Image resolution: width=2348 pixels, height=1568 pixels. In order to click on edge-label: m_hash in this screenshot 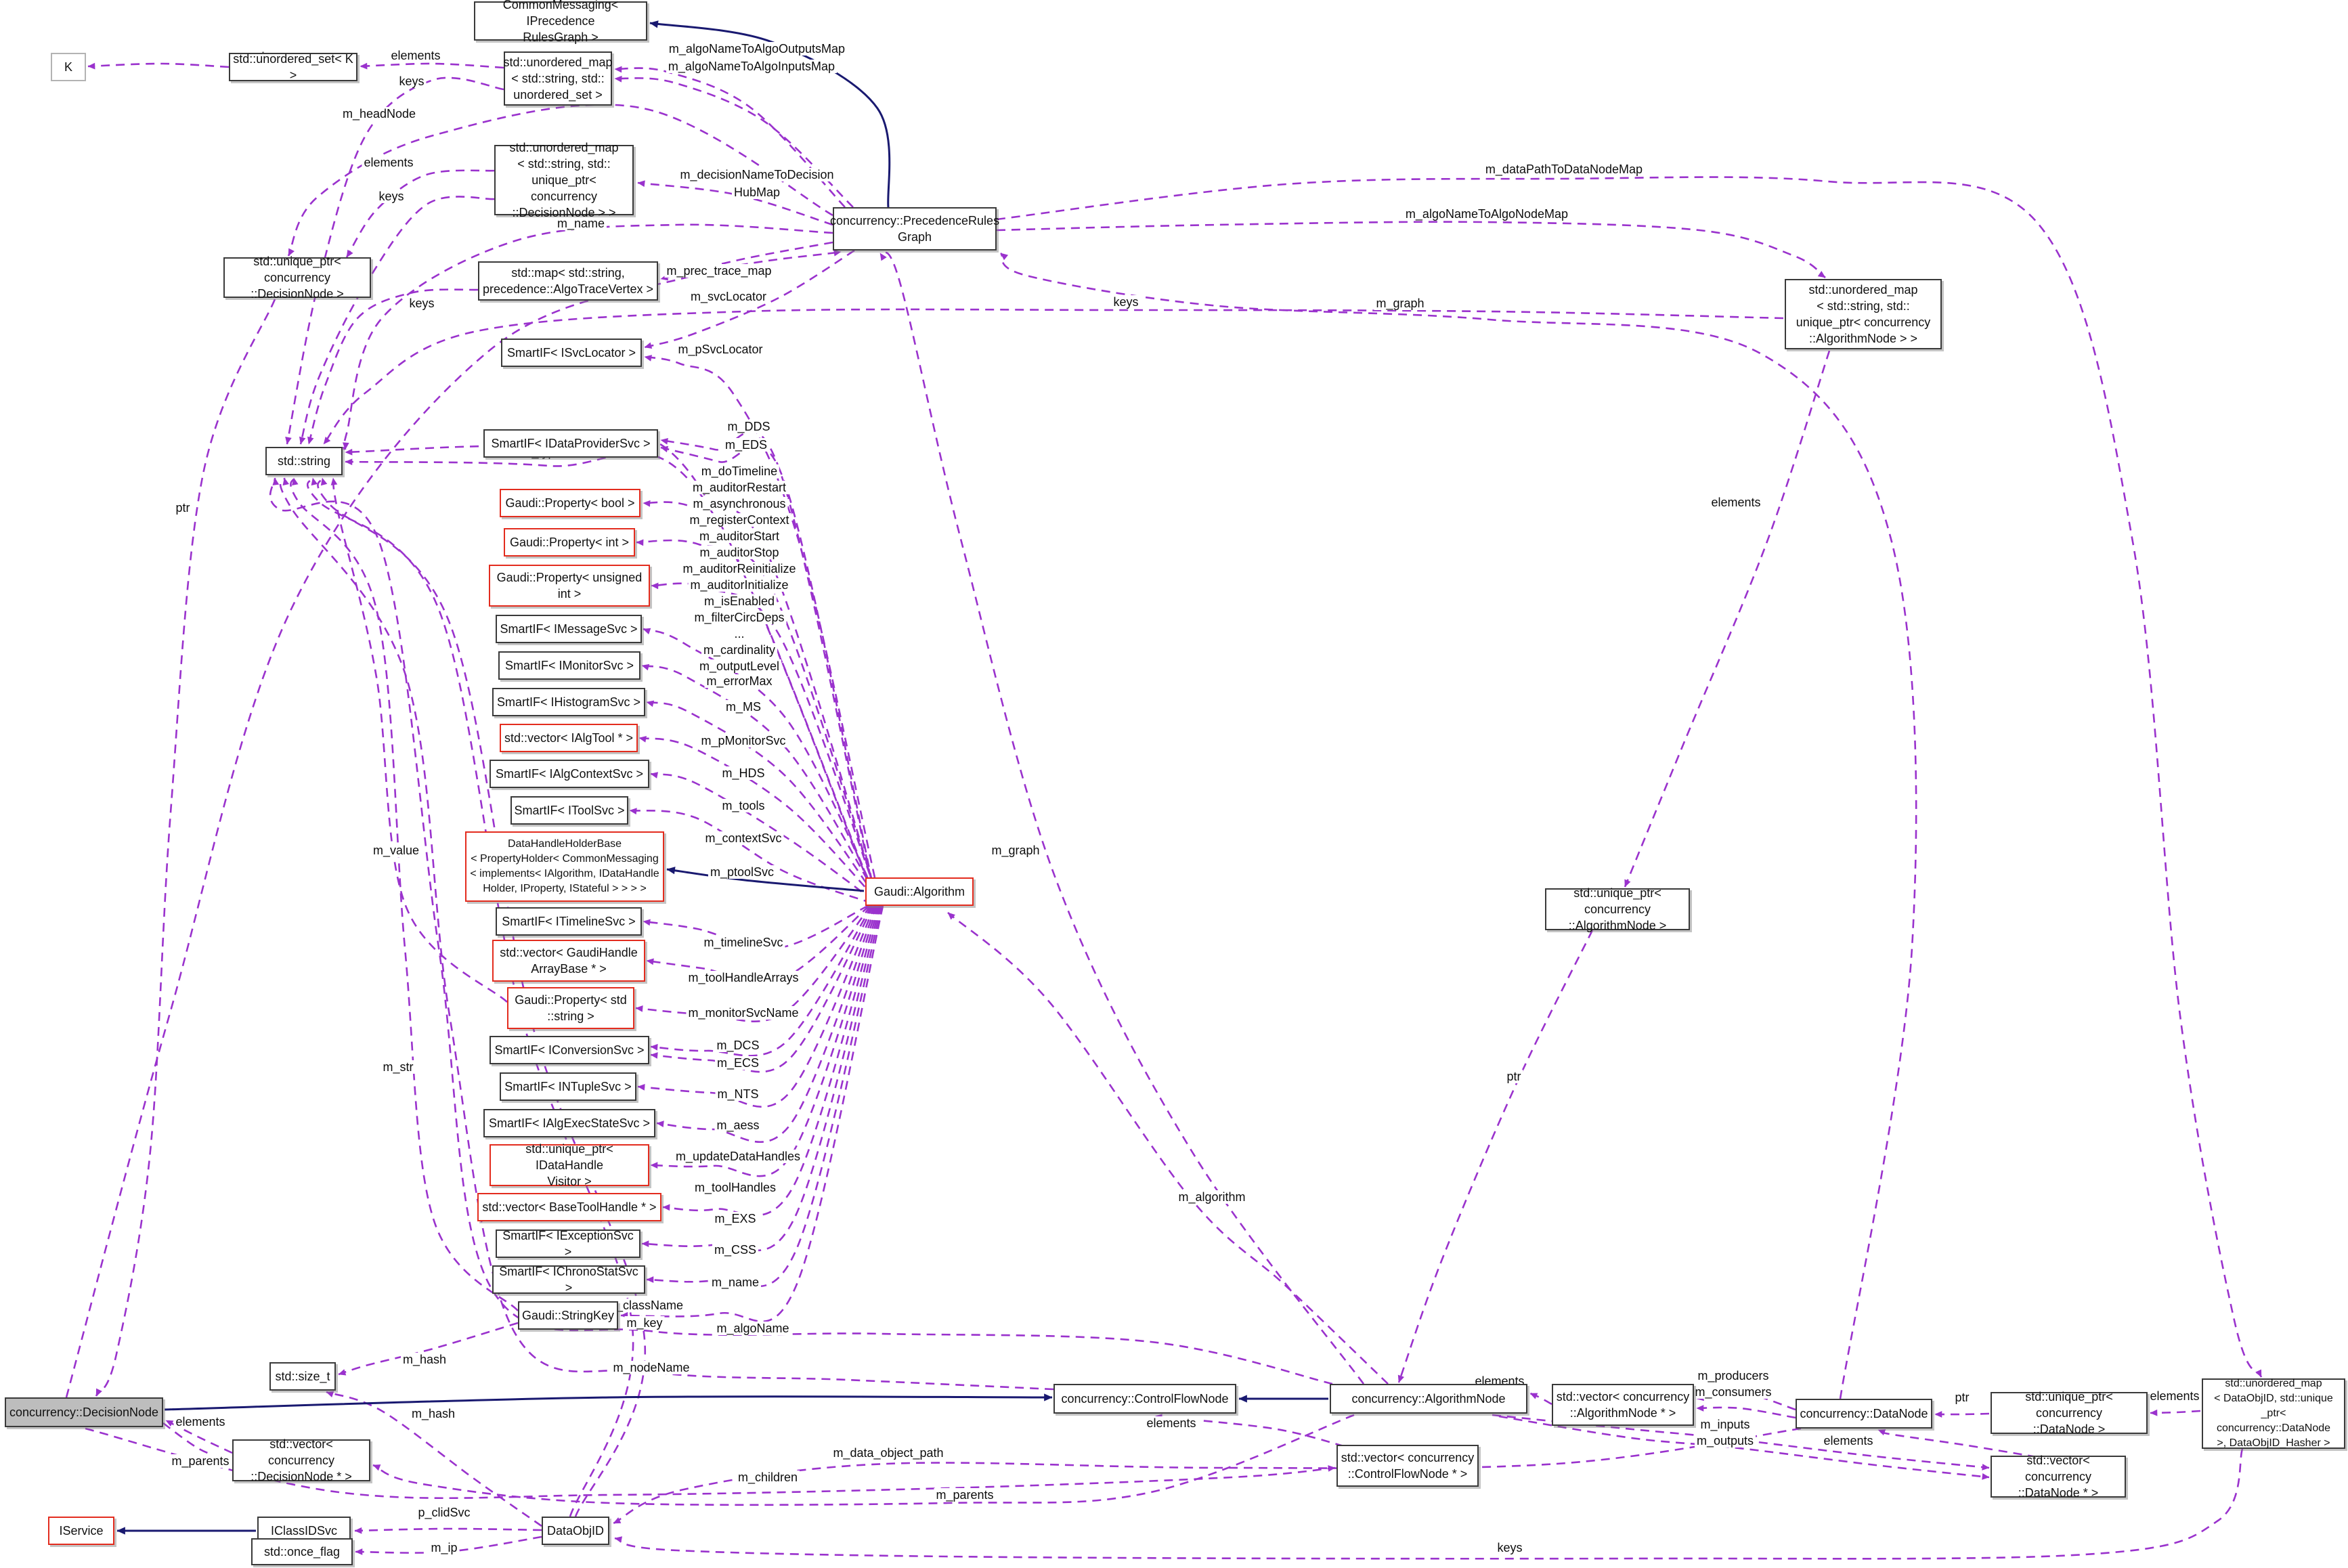, I will do `click(433, 1413)`.